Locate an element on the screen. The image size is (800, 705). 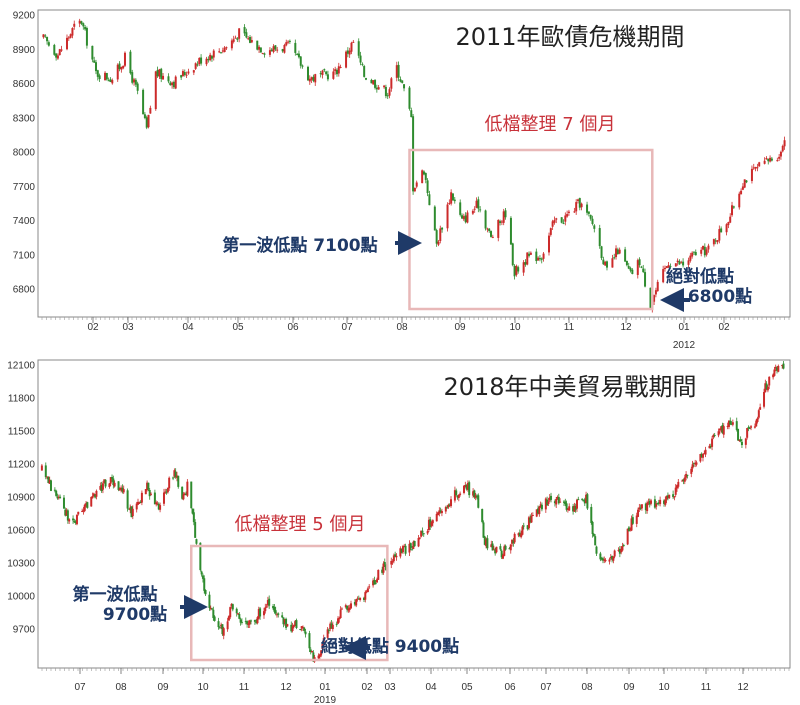
x-tick-label: 06 is located at coordinates (510, 687).